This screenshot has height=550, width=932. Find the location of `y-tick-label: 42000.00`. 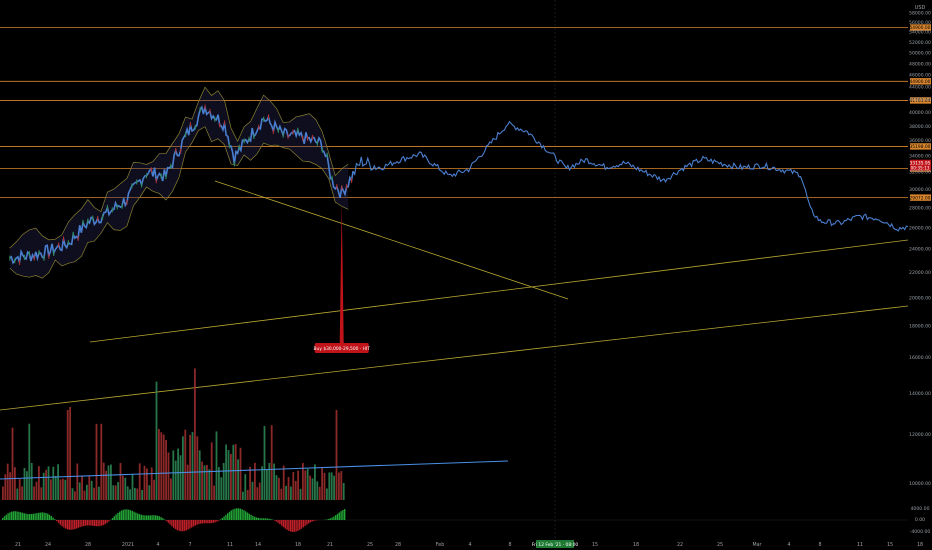

y-tick-label: 42000.00 is located at coordinates (920, 100).